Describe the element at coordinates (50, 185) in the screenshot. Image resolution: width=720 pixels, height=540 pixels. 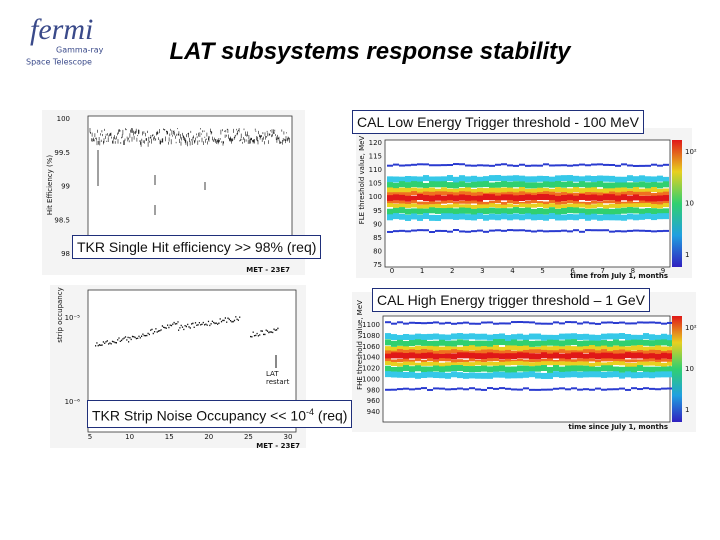
I see `y-axis-label: Hit Efficiency (%)` at that location.